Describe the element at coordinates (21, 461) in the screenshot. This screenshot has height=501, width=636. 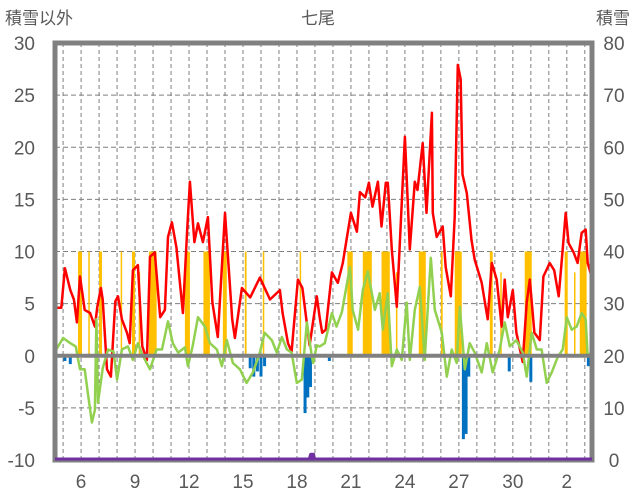
I see `left-y-tick-label: -10` at that location.